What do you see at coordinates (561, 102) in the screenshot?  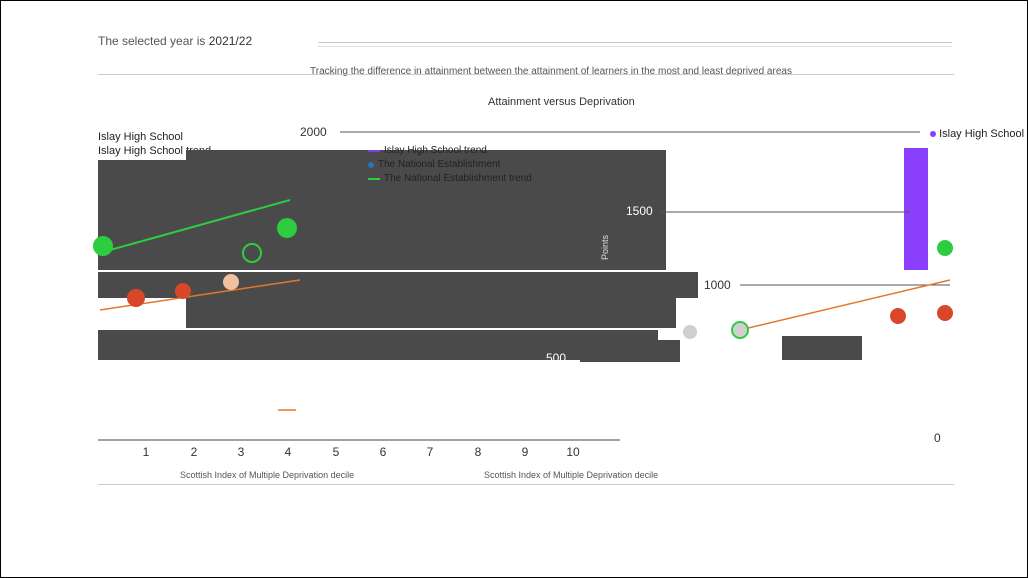 I see `chart-title: Attainment versus Deprivation` at bounding box center [561, 102].